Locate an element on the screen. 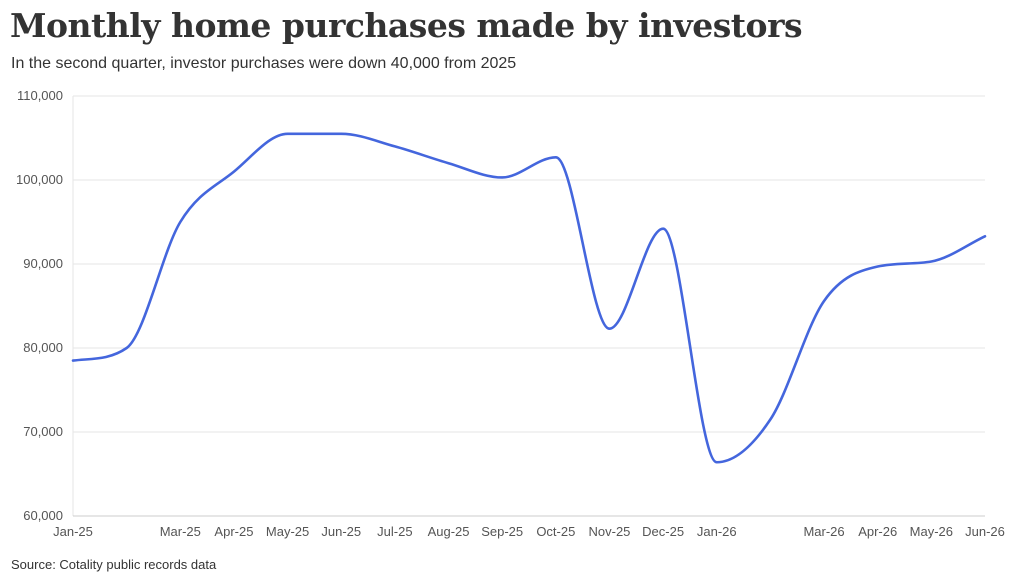  y-tick-label: 60,000 is located at coordinates (43, 515).